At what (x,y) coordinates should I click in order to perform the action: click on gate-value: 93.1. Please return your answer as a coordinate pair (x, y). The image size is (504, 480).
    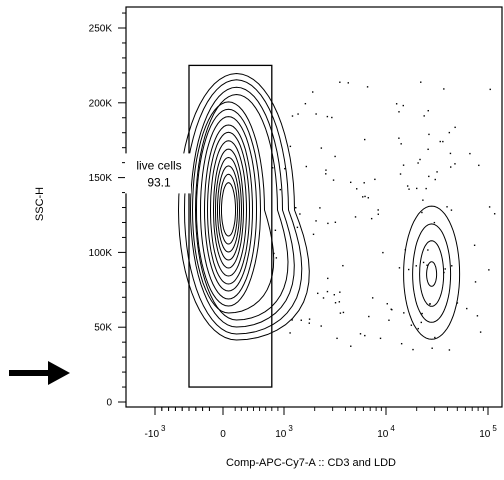
    Looking at the image, I should click on (159, 182).